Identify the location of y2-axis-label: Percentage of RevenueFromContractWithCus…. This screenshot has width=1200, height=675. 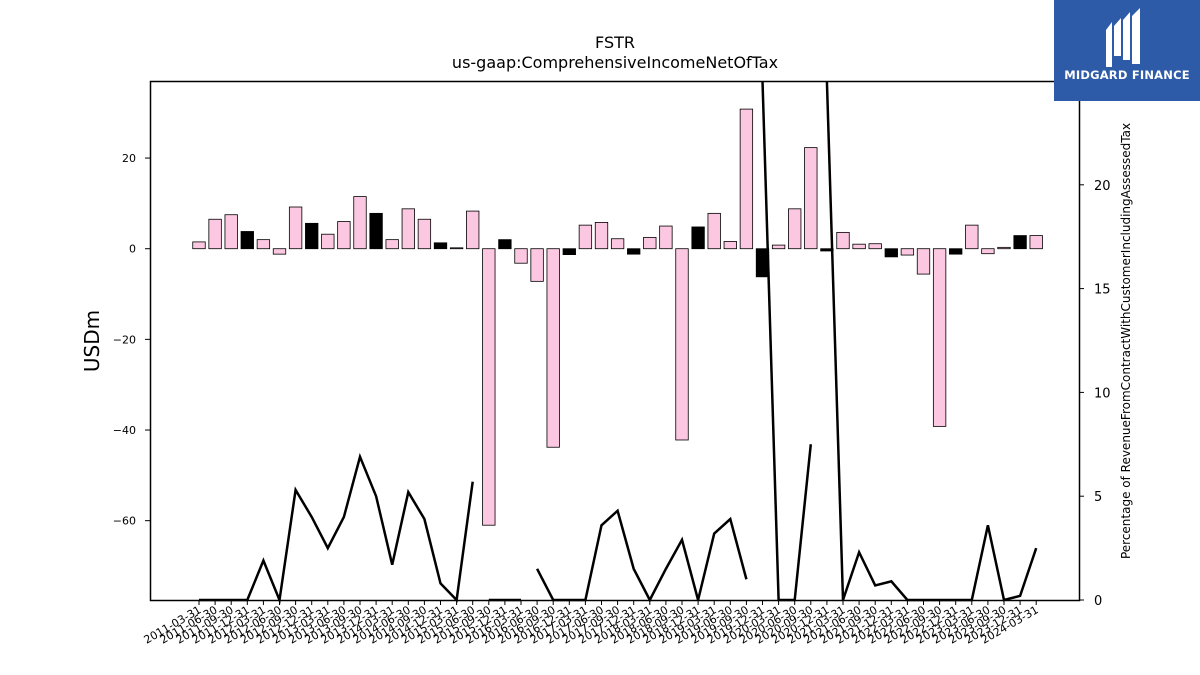
(1126, 341).